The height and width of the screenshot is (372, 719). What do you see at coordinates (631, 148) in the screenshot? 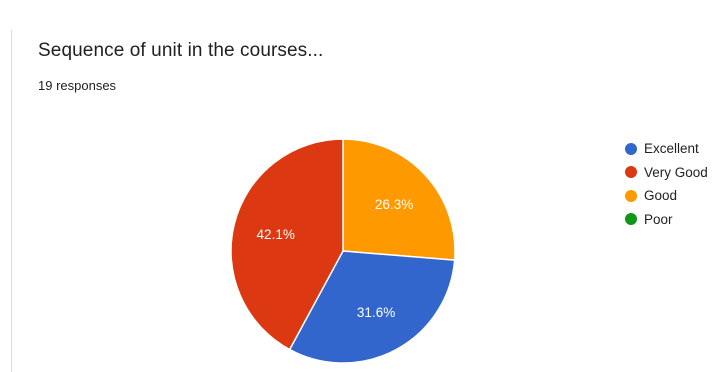
I see `legend-swatch-excellent` at bounding box center [631, 148].